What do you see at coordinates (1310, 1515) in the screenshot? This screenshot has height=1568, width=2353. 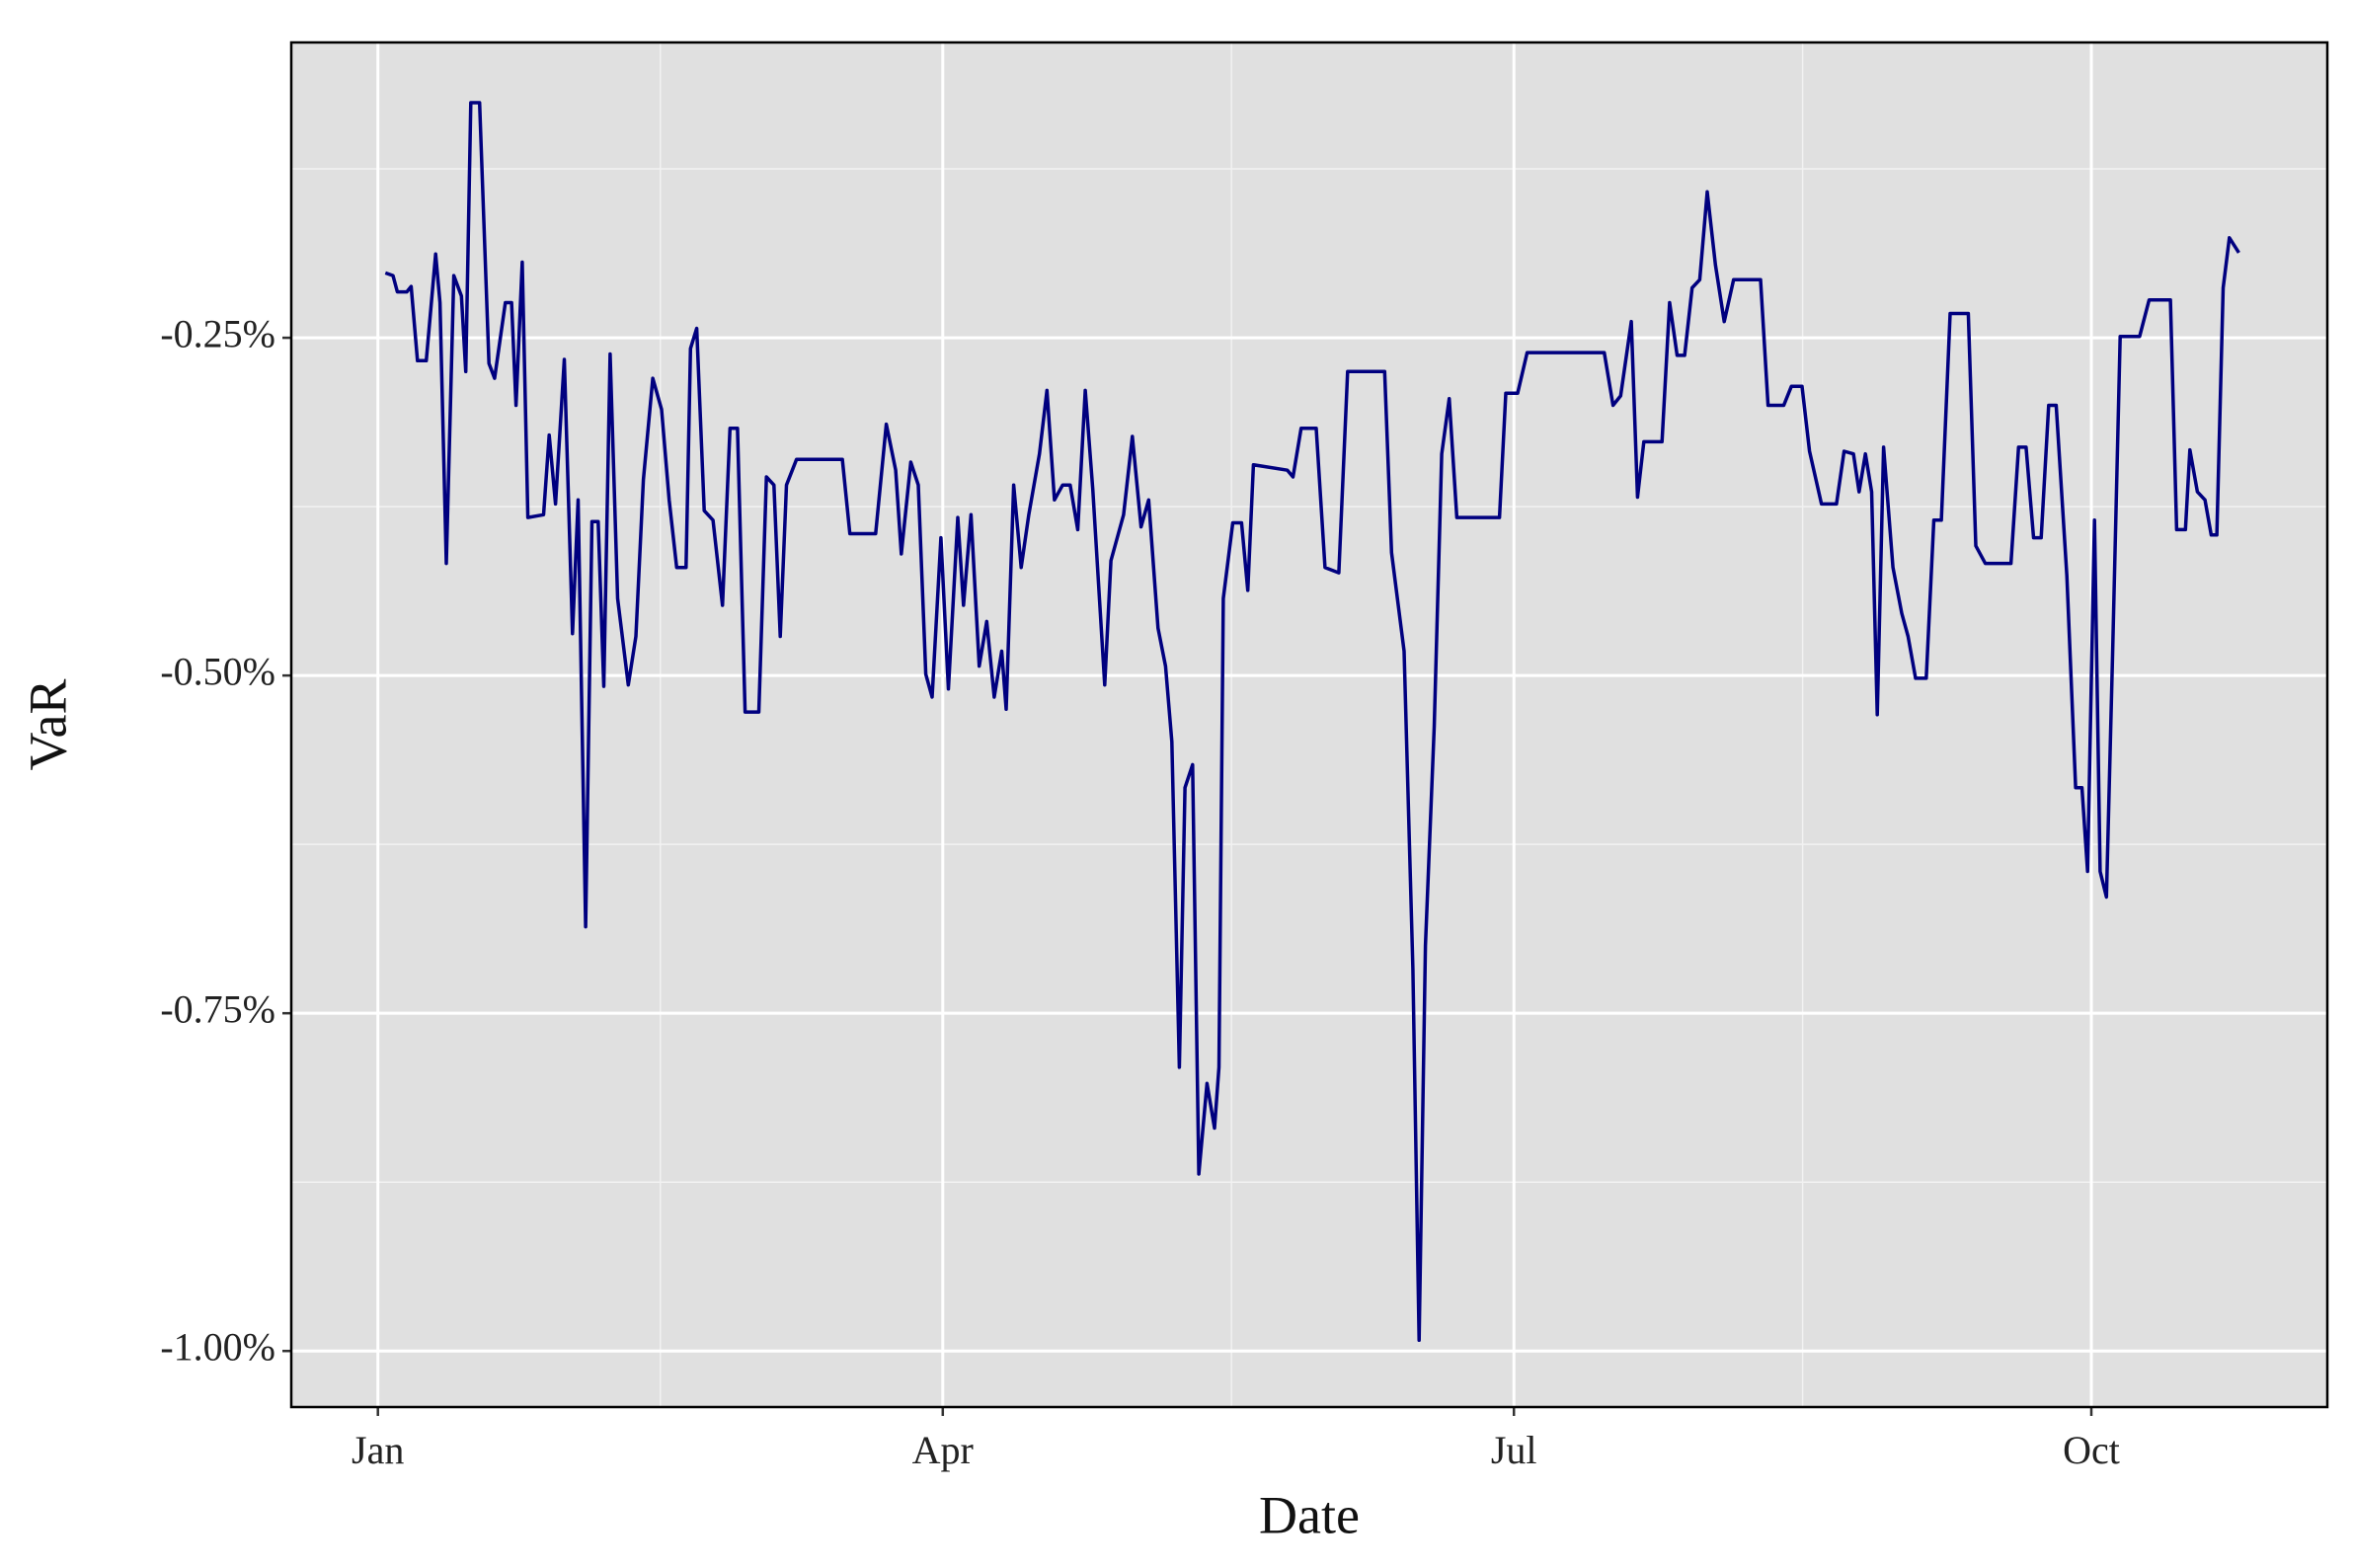 I see `x-axis-title: Date` at bounding box center [1310, 1515].